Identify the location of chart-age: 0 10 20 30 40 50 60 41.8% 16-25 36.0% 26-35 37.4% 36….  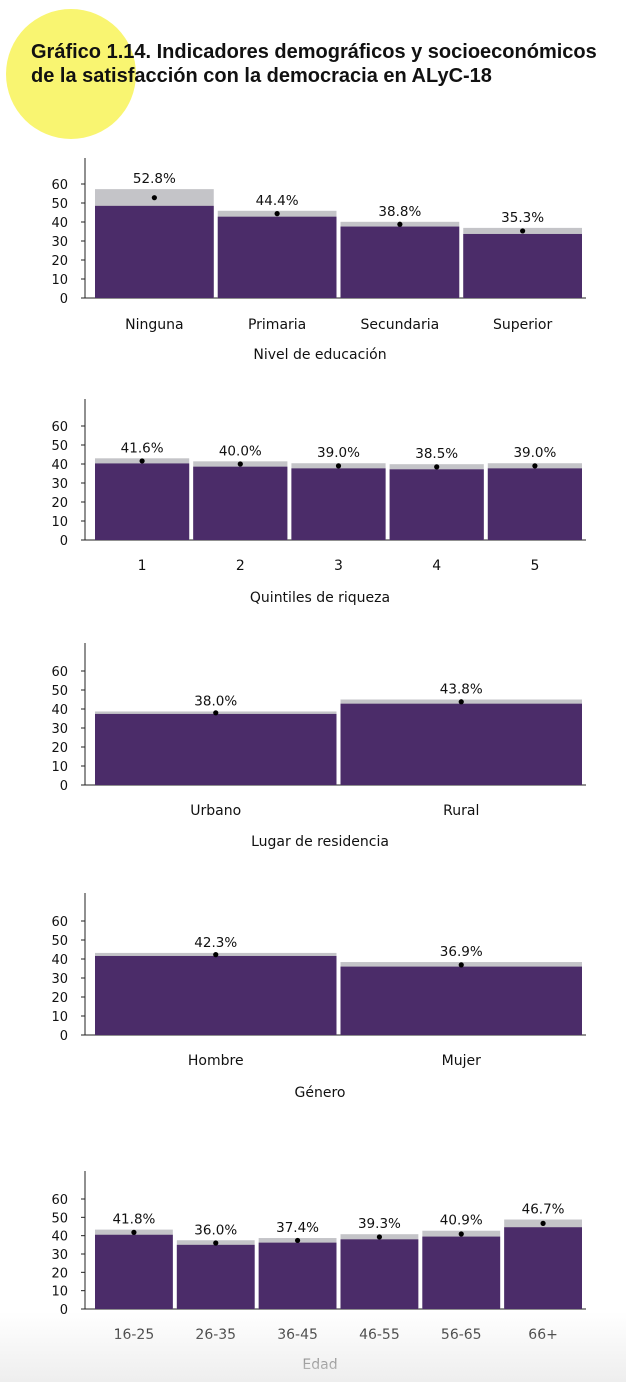
(313, 1261).